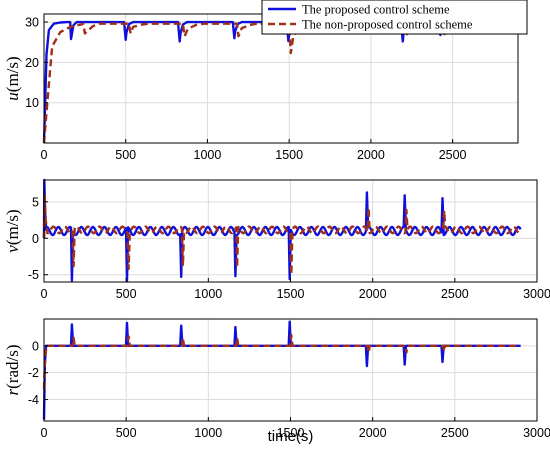 The width and height of the screenshot is (550, 468). Describe the element at coordinates (32, 63) in the screenshot. I see `y-tick-label: 20` at that location.